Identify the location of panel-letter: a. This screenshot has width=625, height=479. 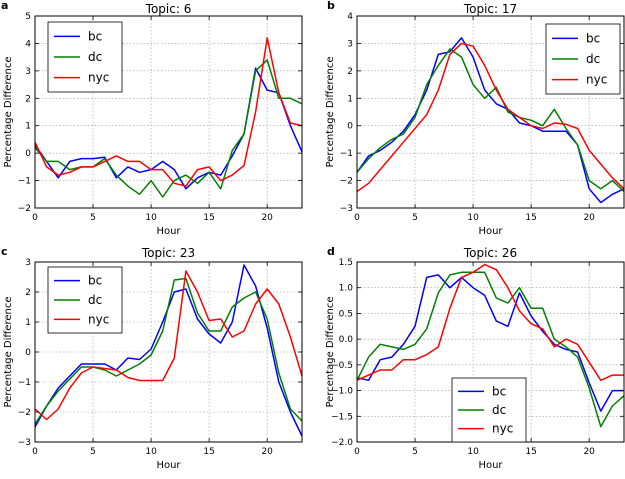
(4, 6).